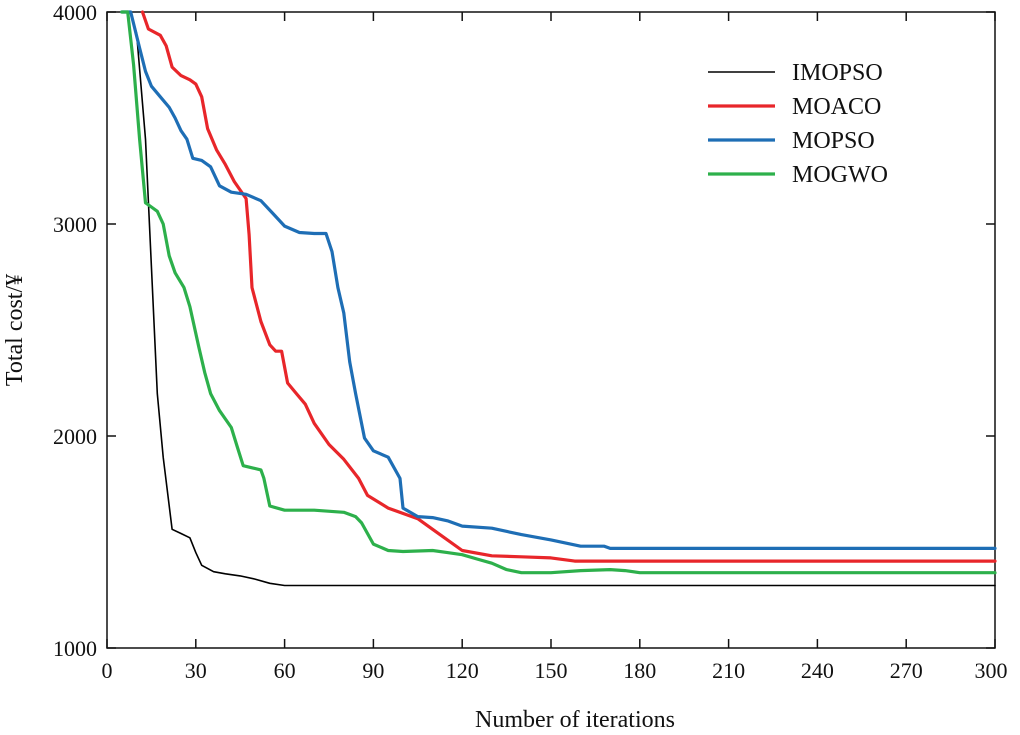 This screenshot has height=735, width=1020. Describe the element at coordinates (75, 436) in the screenshot. I see `y-tick-label: 2000` at that location.